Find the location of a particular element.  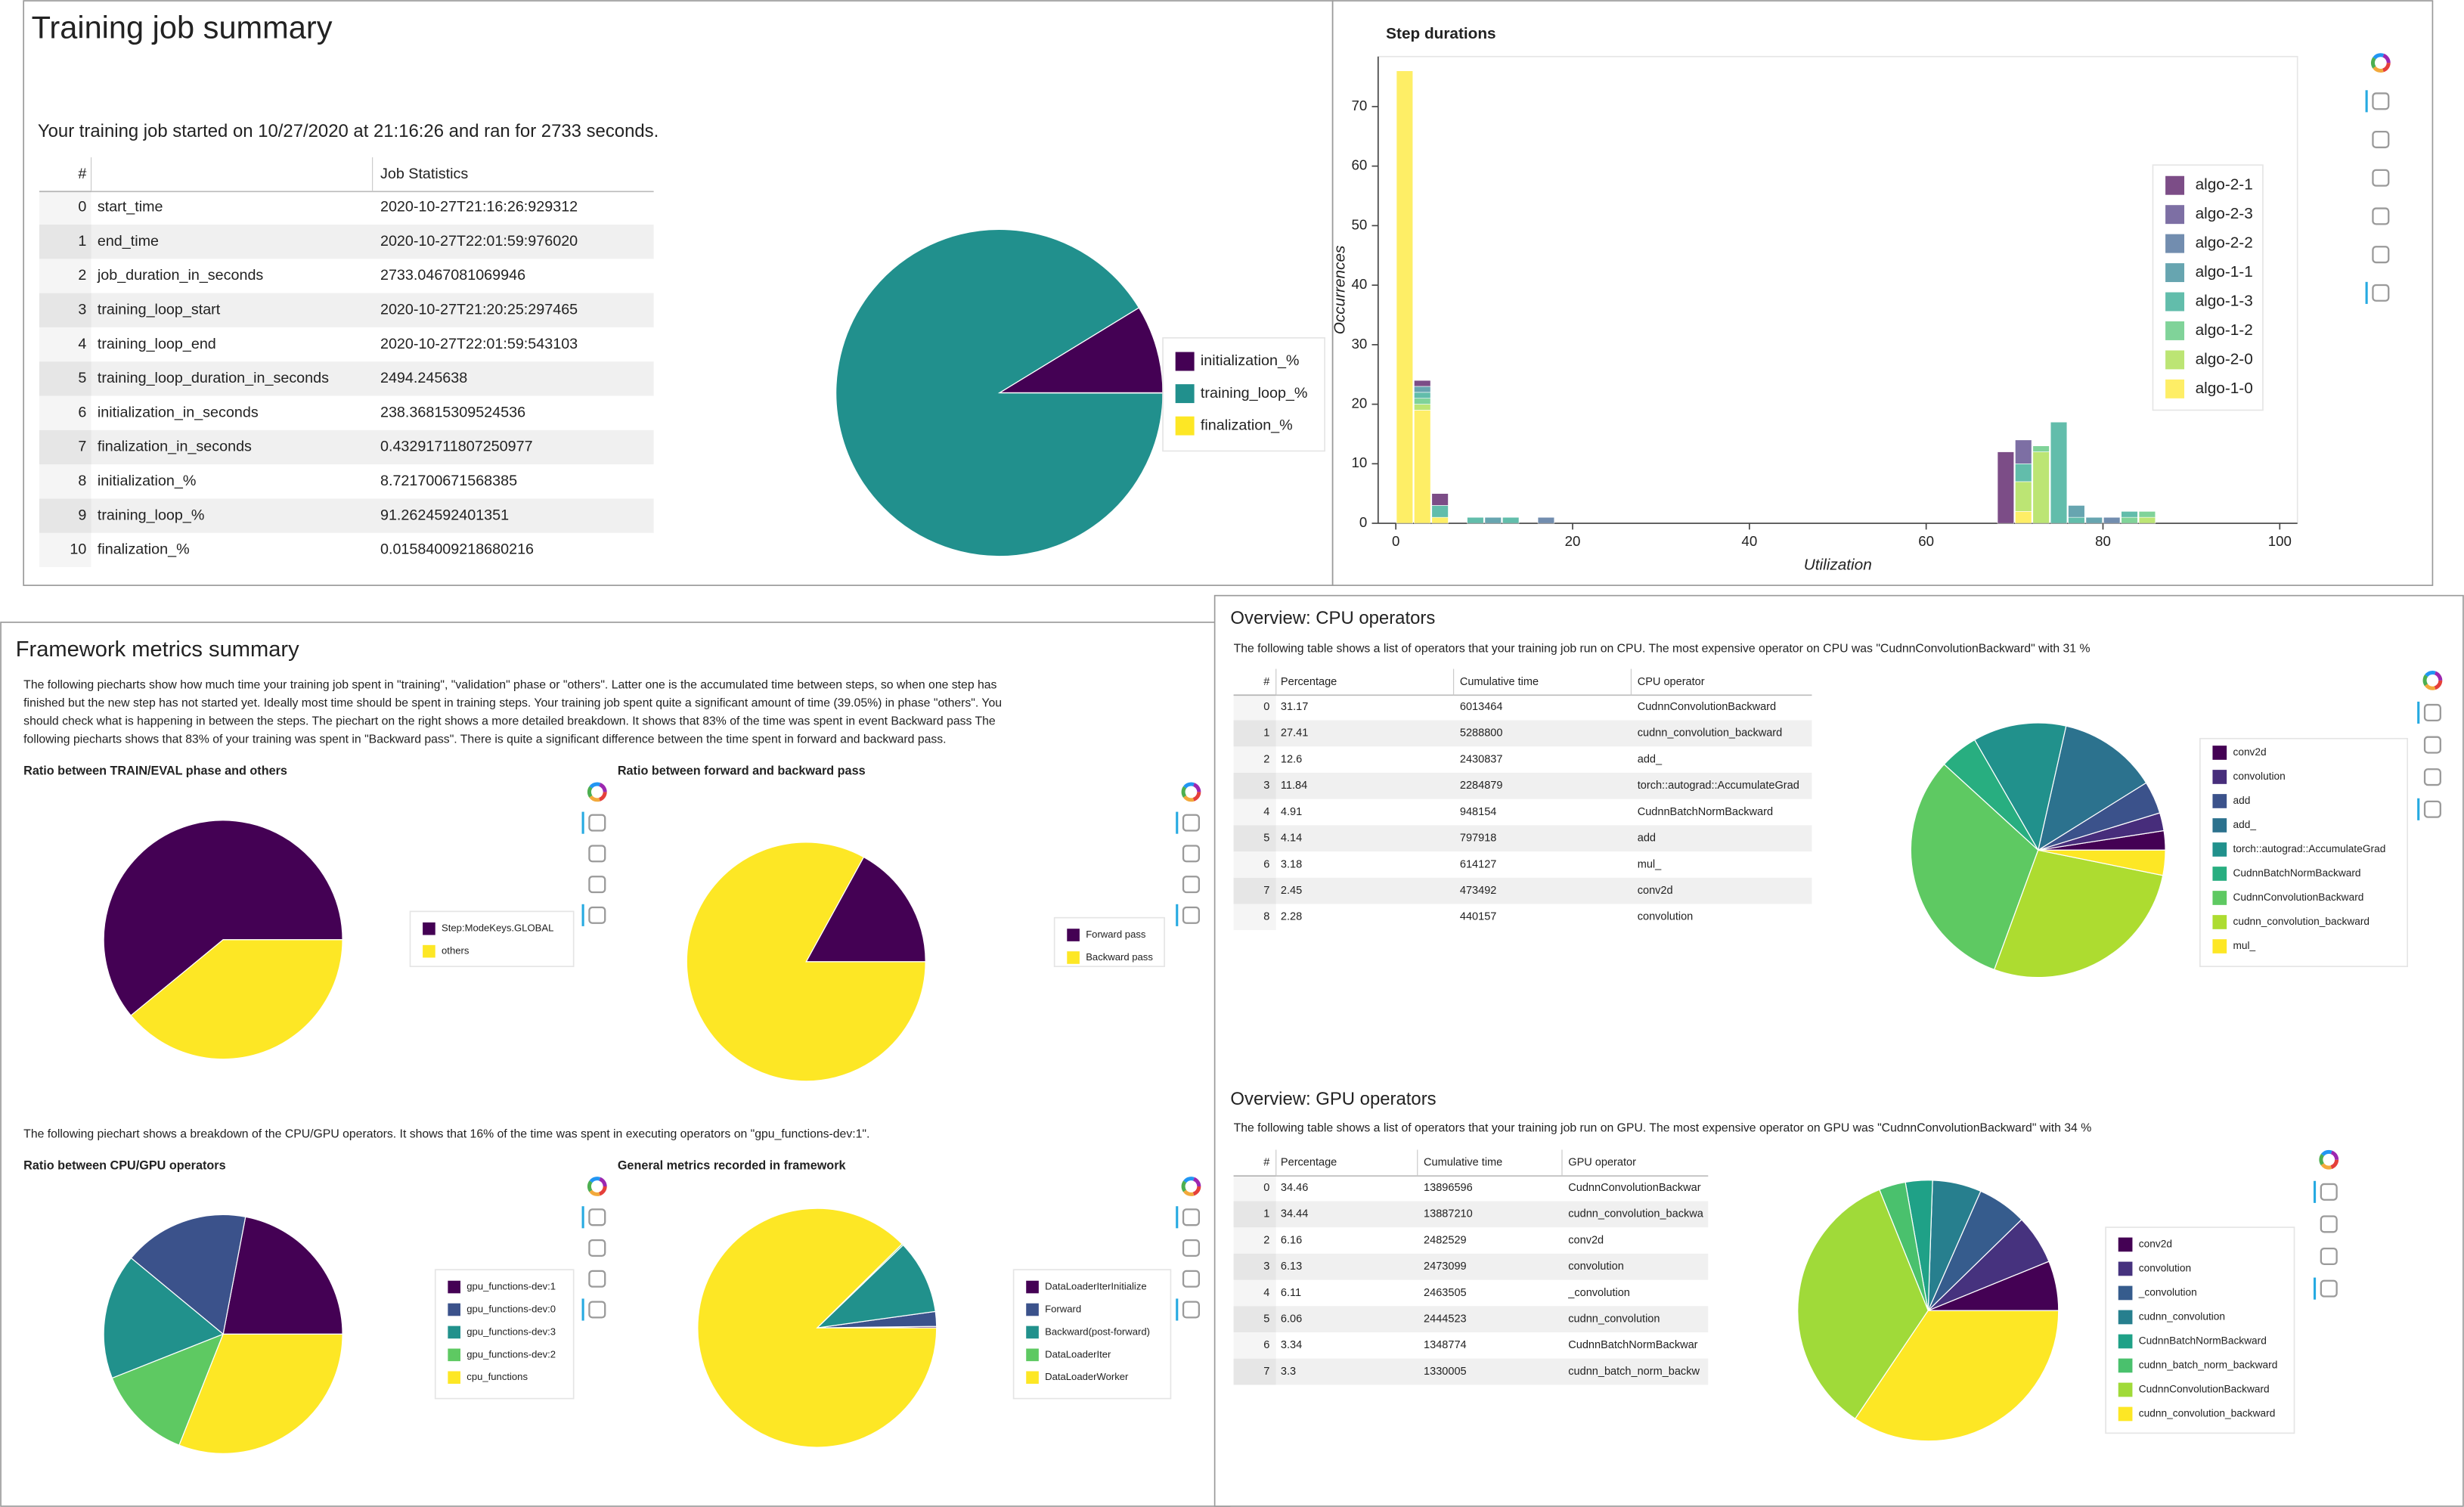

x-tick-label: 0 is located at coordinates (1395, 541).